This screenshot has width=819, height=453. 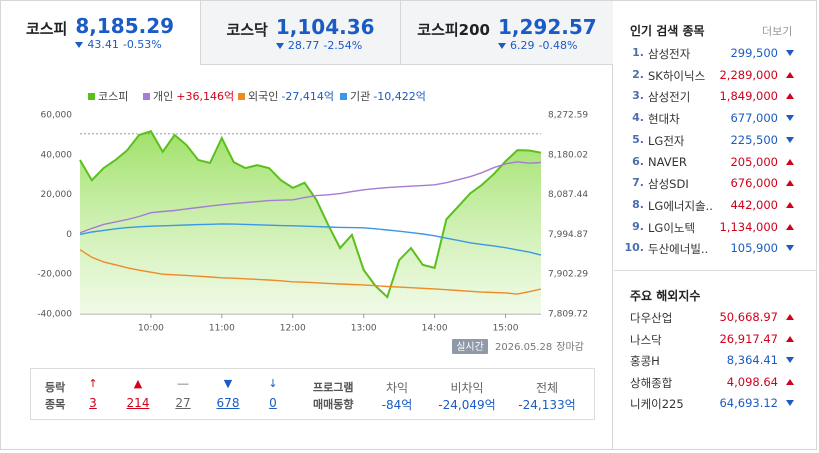 I want to click on date: 2026.05.28, so click(x=523, y=347).